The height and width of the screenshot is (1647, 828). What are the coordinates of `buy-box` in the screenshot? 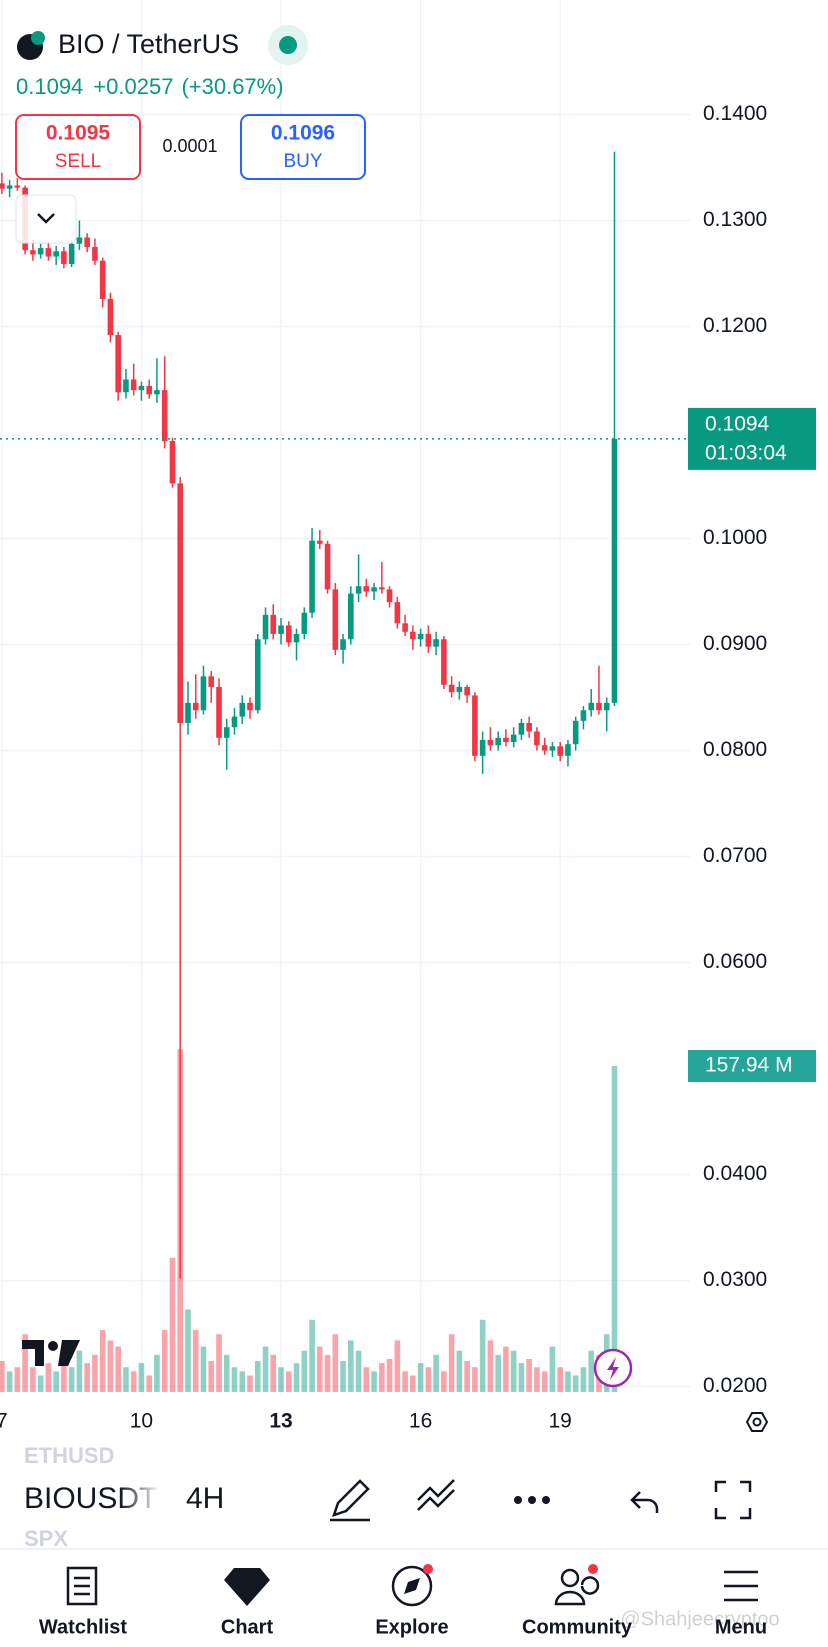 It's located at (303, 147).